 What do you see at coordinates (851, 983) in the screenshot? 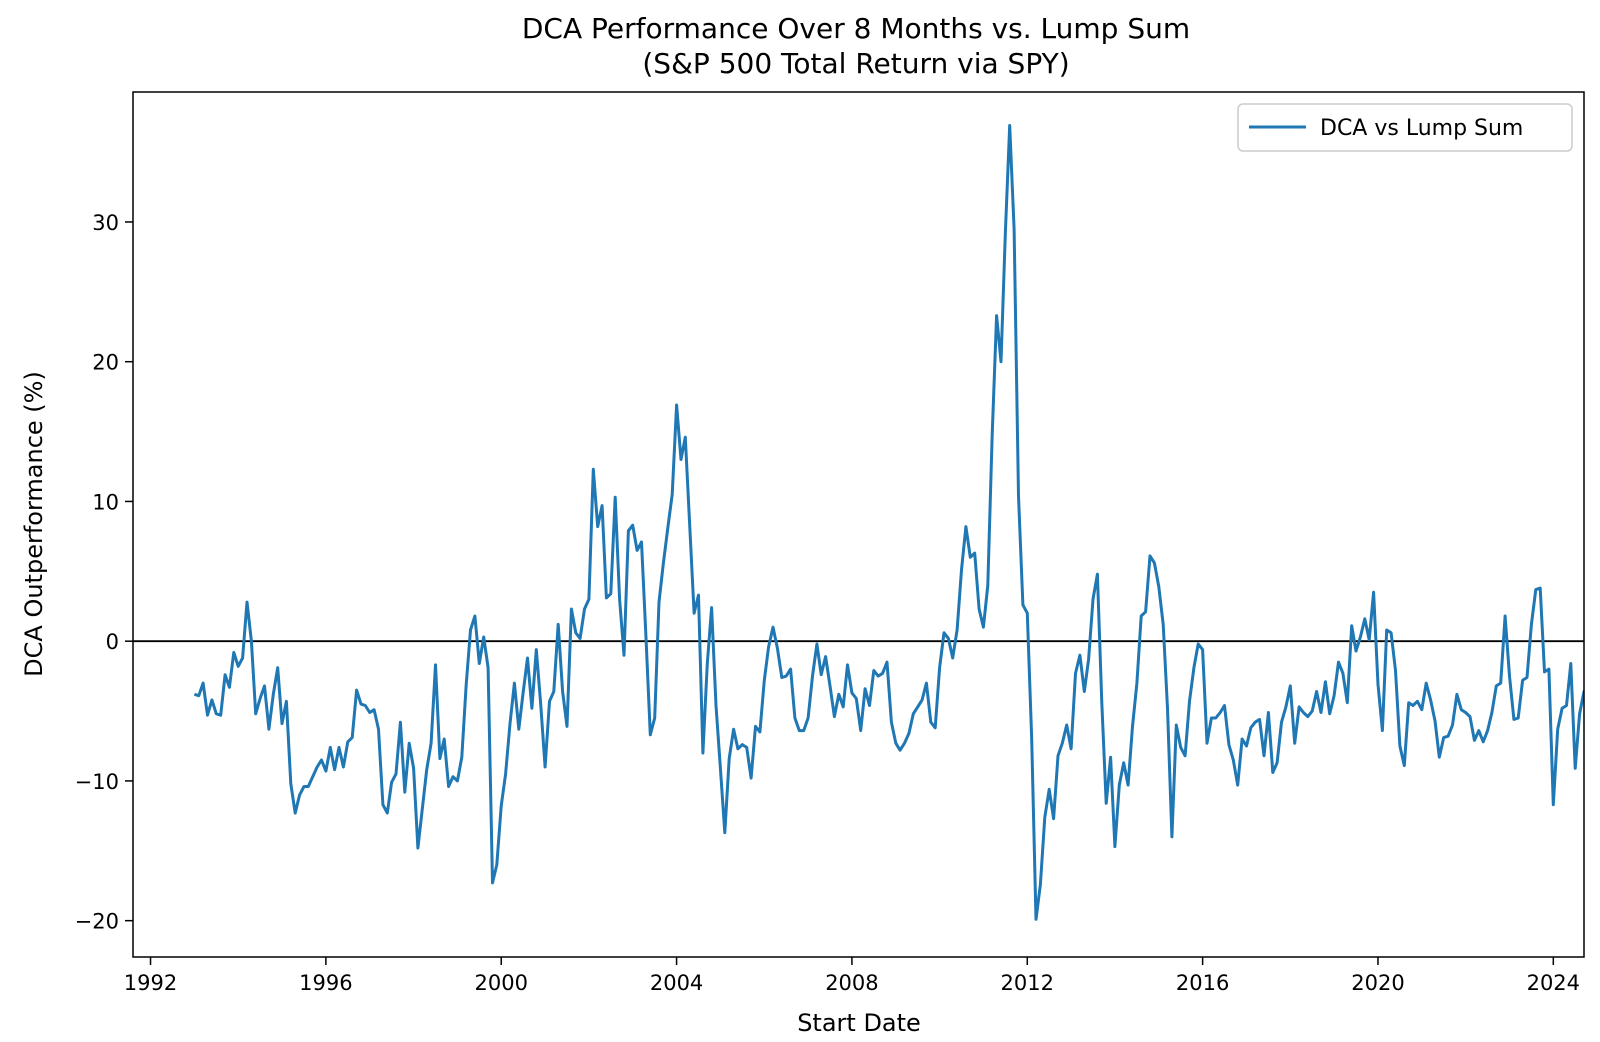
I see `x-tick-label: 2008` at bounding box center [851, 983].